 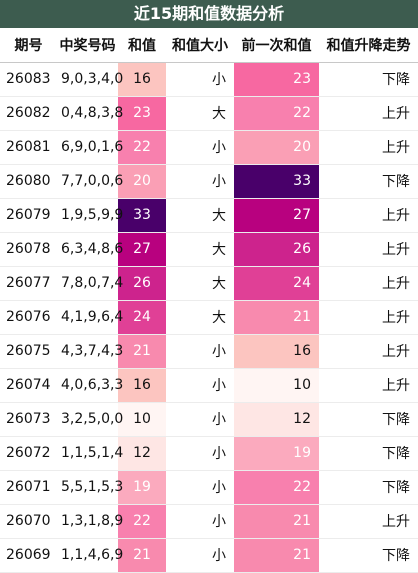 I want to click on issue-cell: 26074, so click(x=28, y=385).